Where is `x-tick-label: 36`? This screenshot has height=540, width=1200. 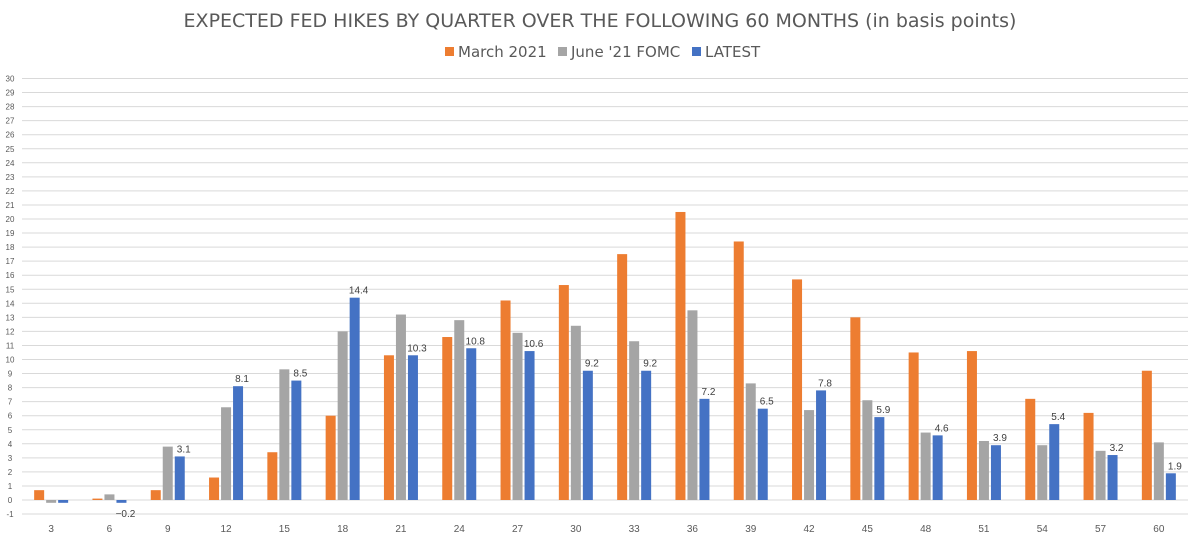
x-tick-label: 36 is located at coordinates (693, 529).